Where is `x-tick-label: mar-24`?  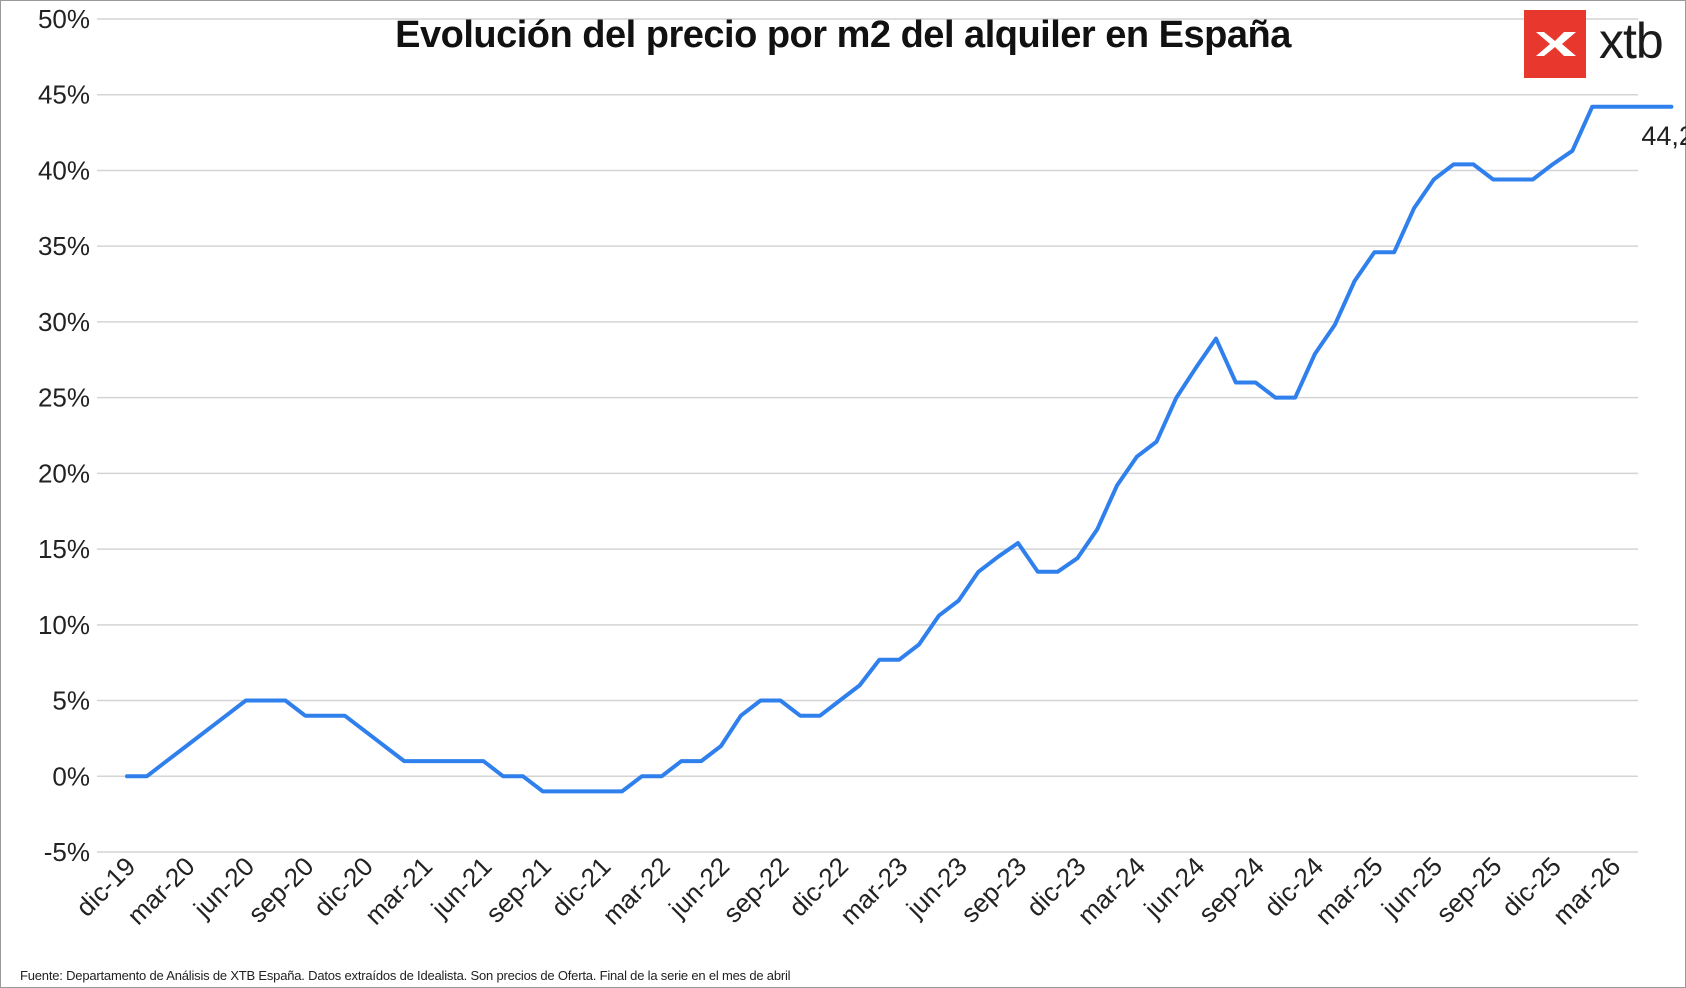
x-tick-label: mar-24 is located at coordinates (1111, 890).